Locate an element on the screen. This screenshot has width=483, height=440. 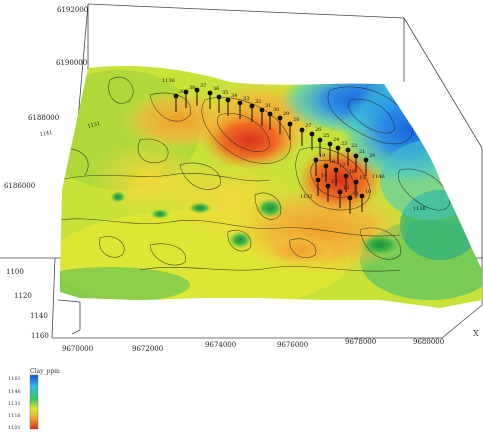
well-label: 17 is located at coordinates (342, 166).